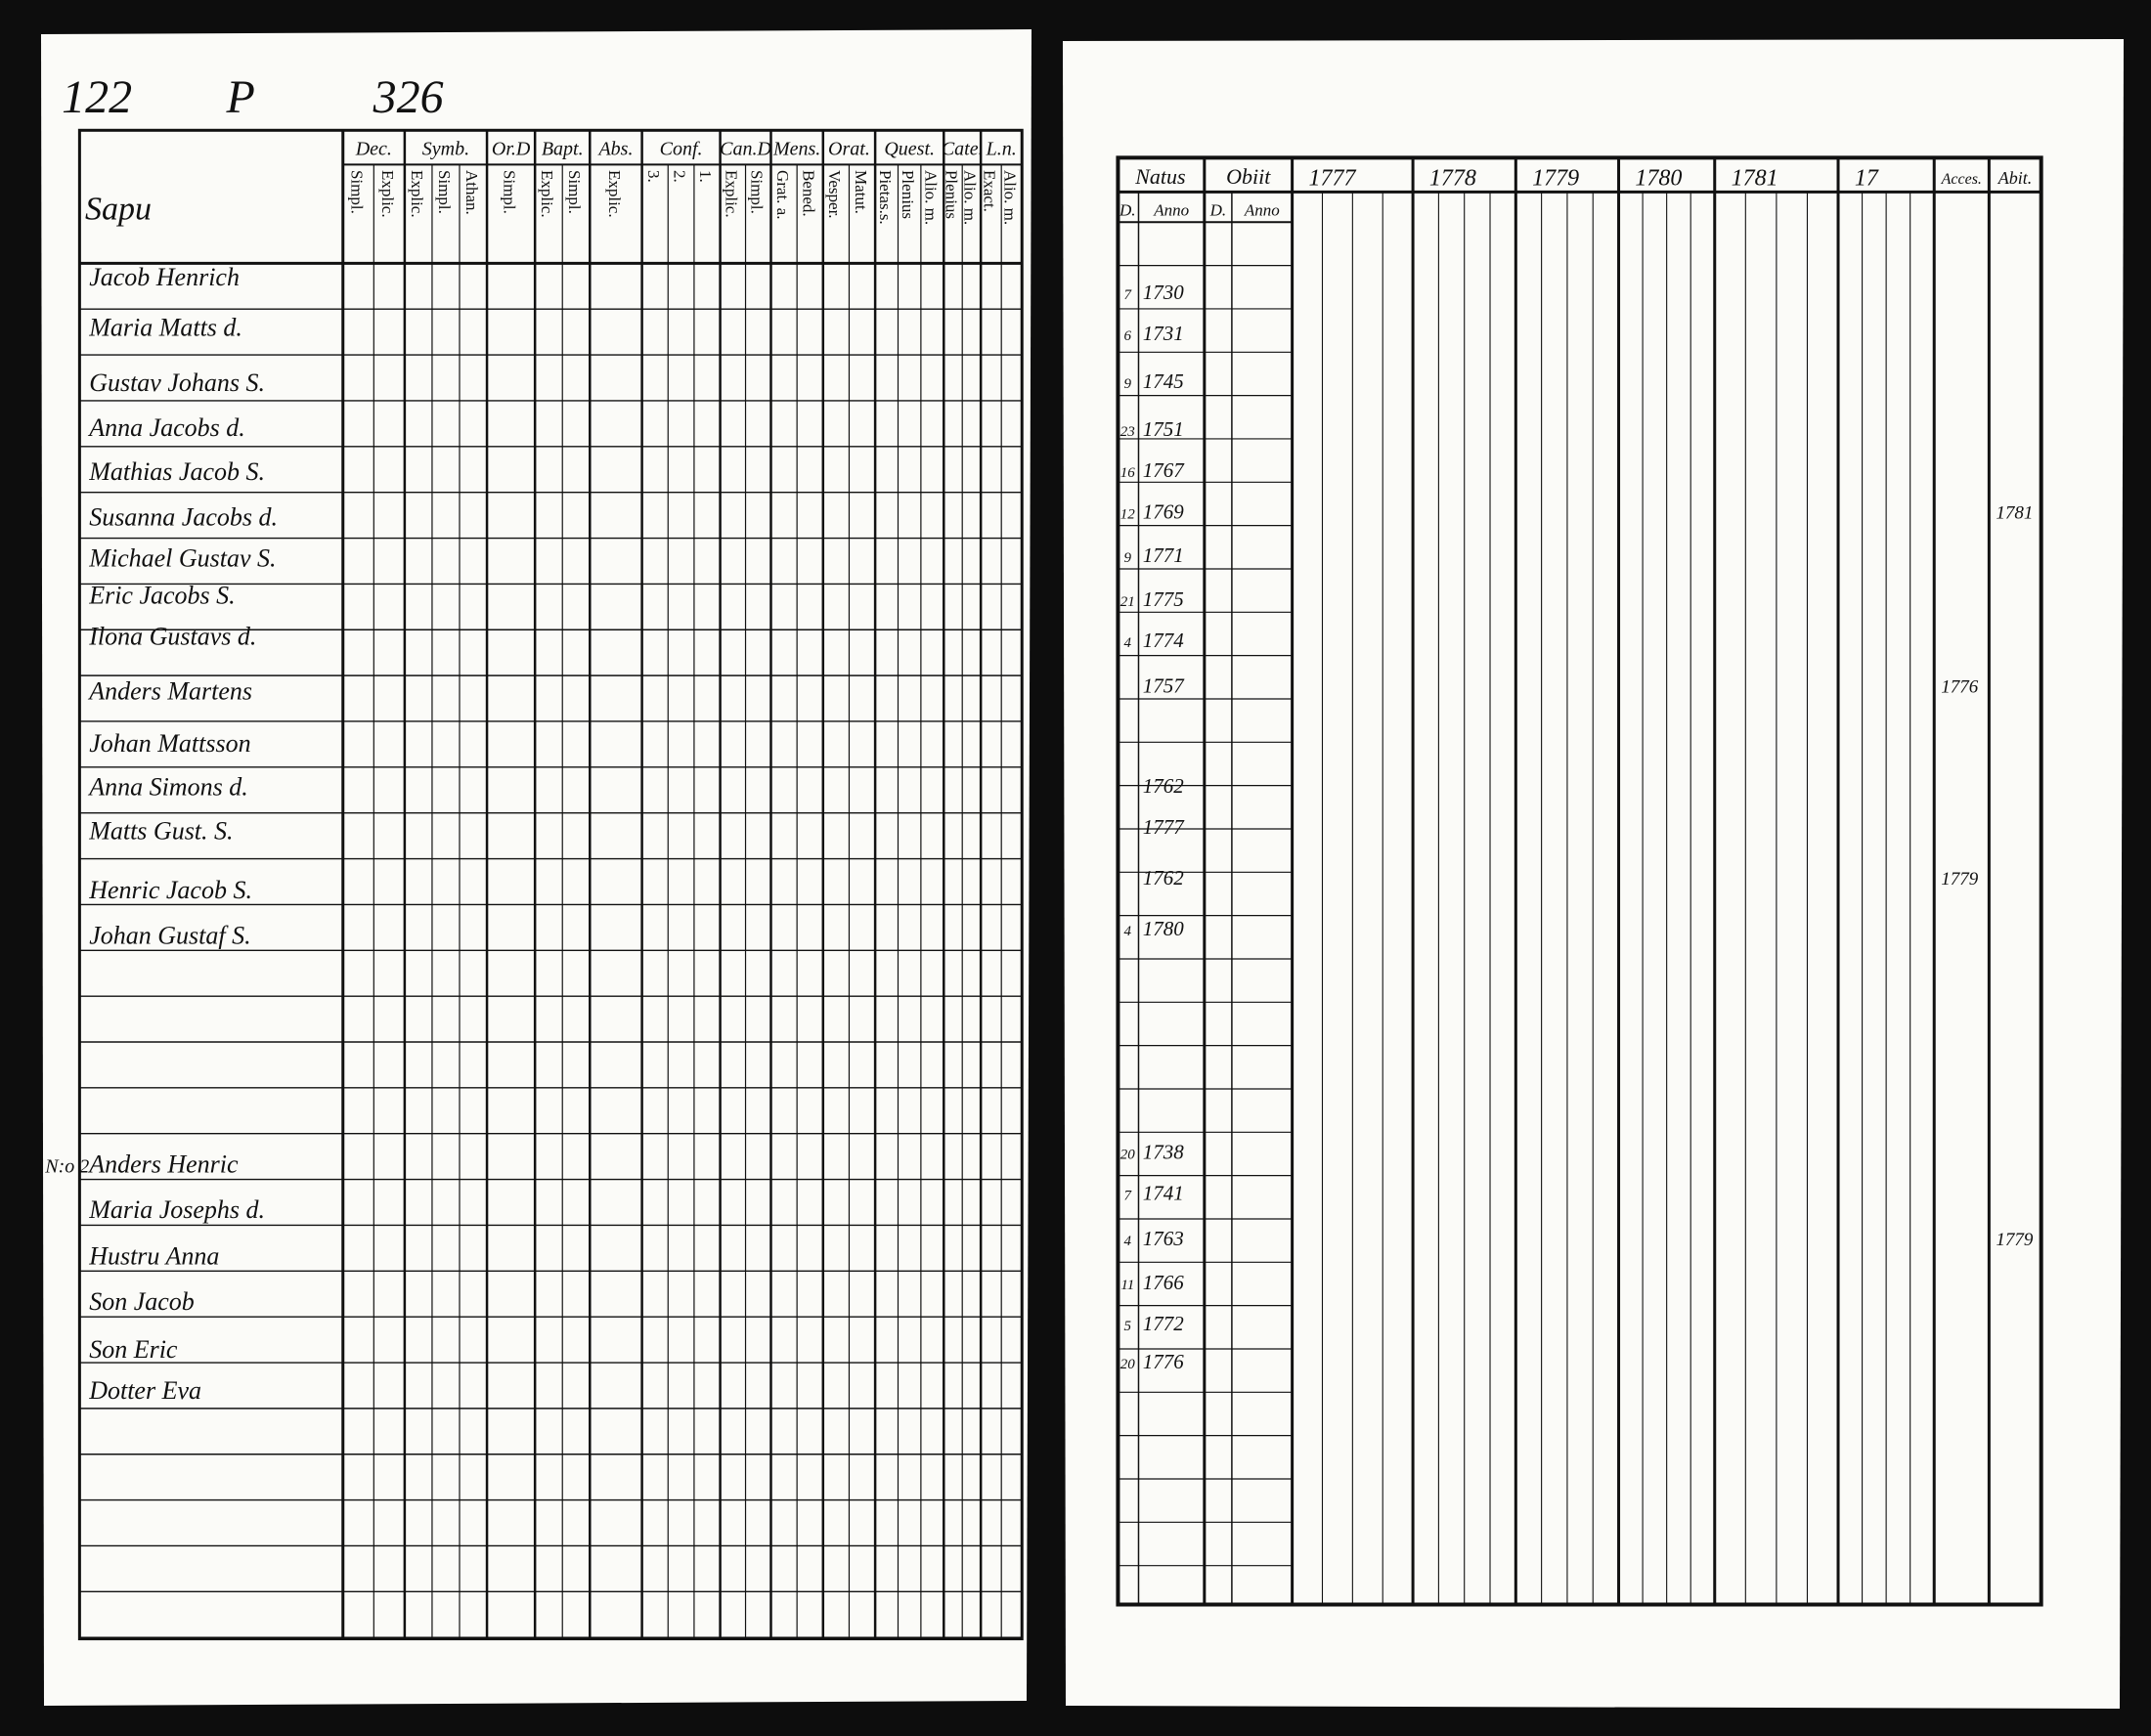 The width and height of the screenshot is (2151, 1736). Describe the element at coordinates (2015, 512) in the screenshot. I see `departure-year: 1781` at that location.